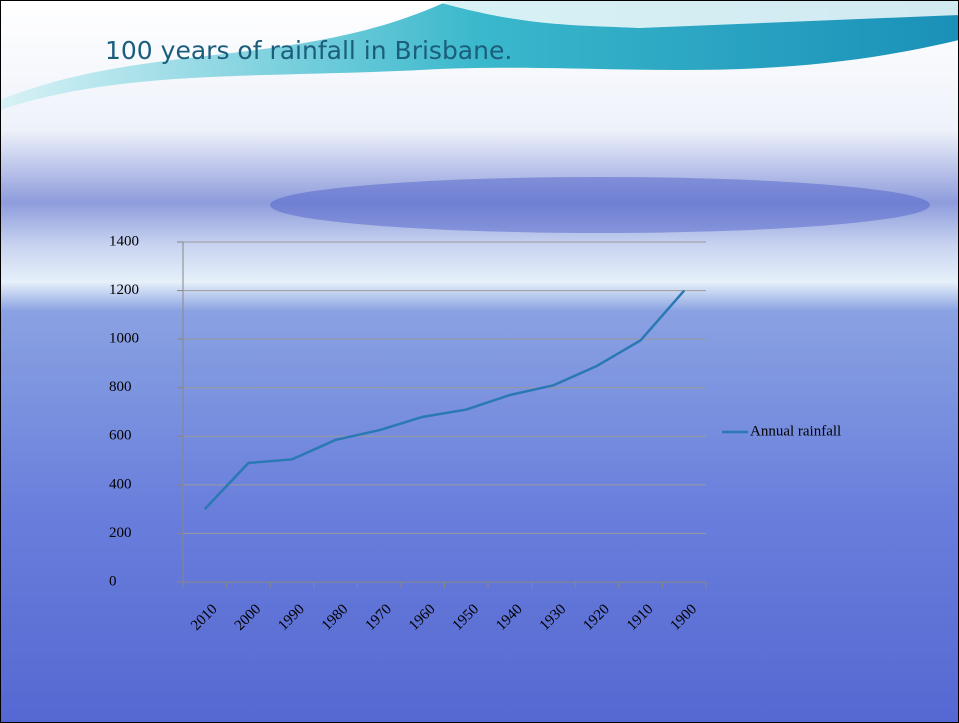  What do you see at coordinates (120, 387) in the screenshot?
I see `y-tick-label: 800` at bounding box center [120, 387].